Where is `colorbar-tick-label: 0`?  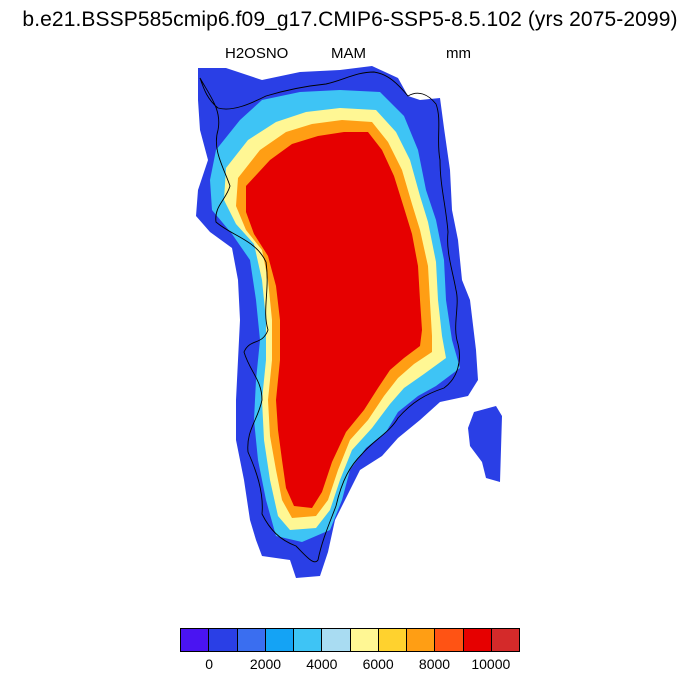
colorbar-tick-label: 0 is located at coordinates (209, 664).